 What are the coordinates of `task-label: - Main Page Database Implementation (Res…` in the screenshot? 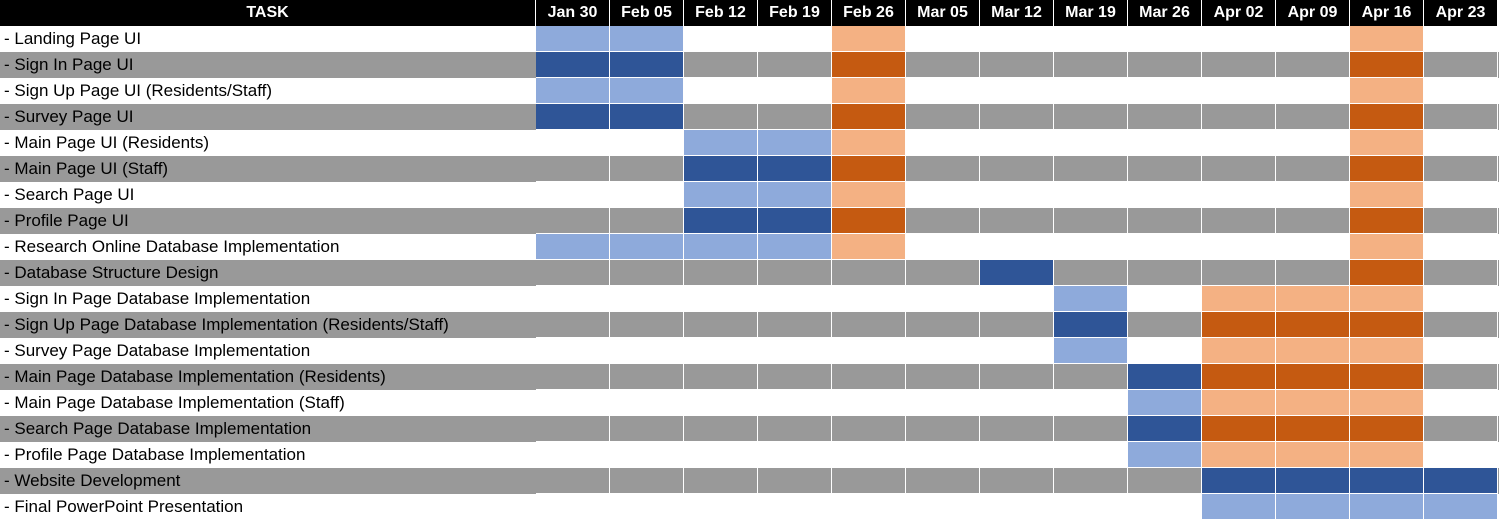 It's located at (195, 376).